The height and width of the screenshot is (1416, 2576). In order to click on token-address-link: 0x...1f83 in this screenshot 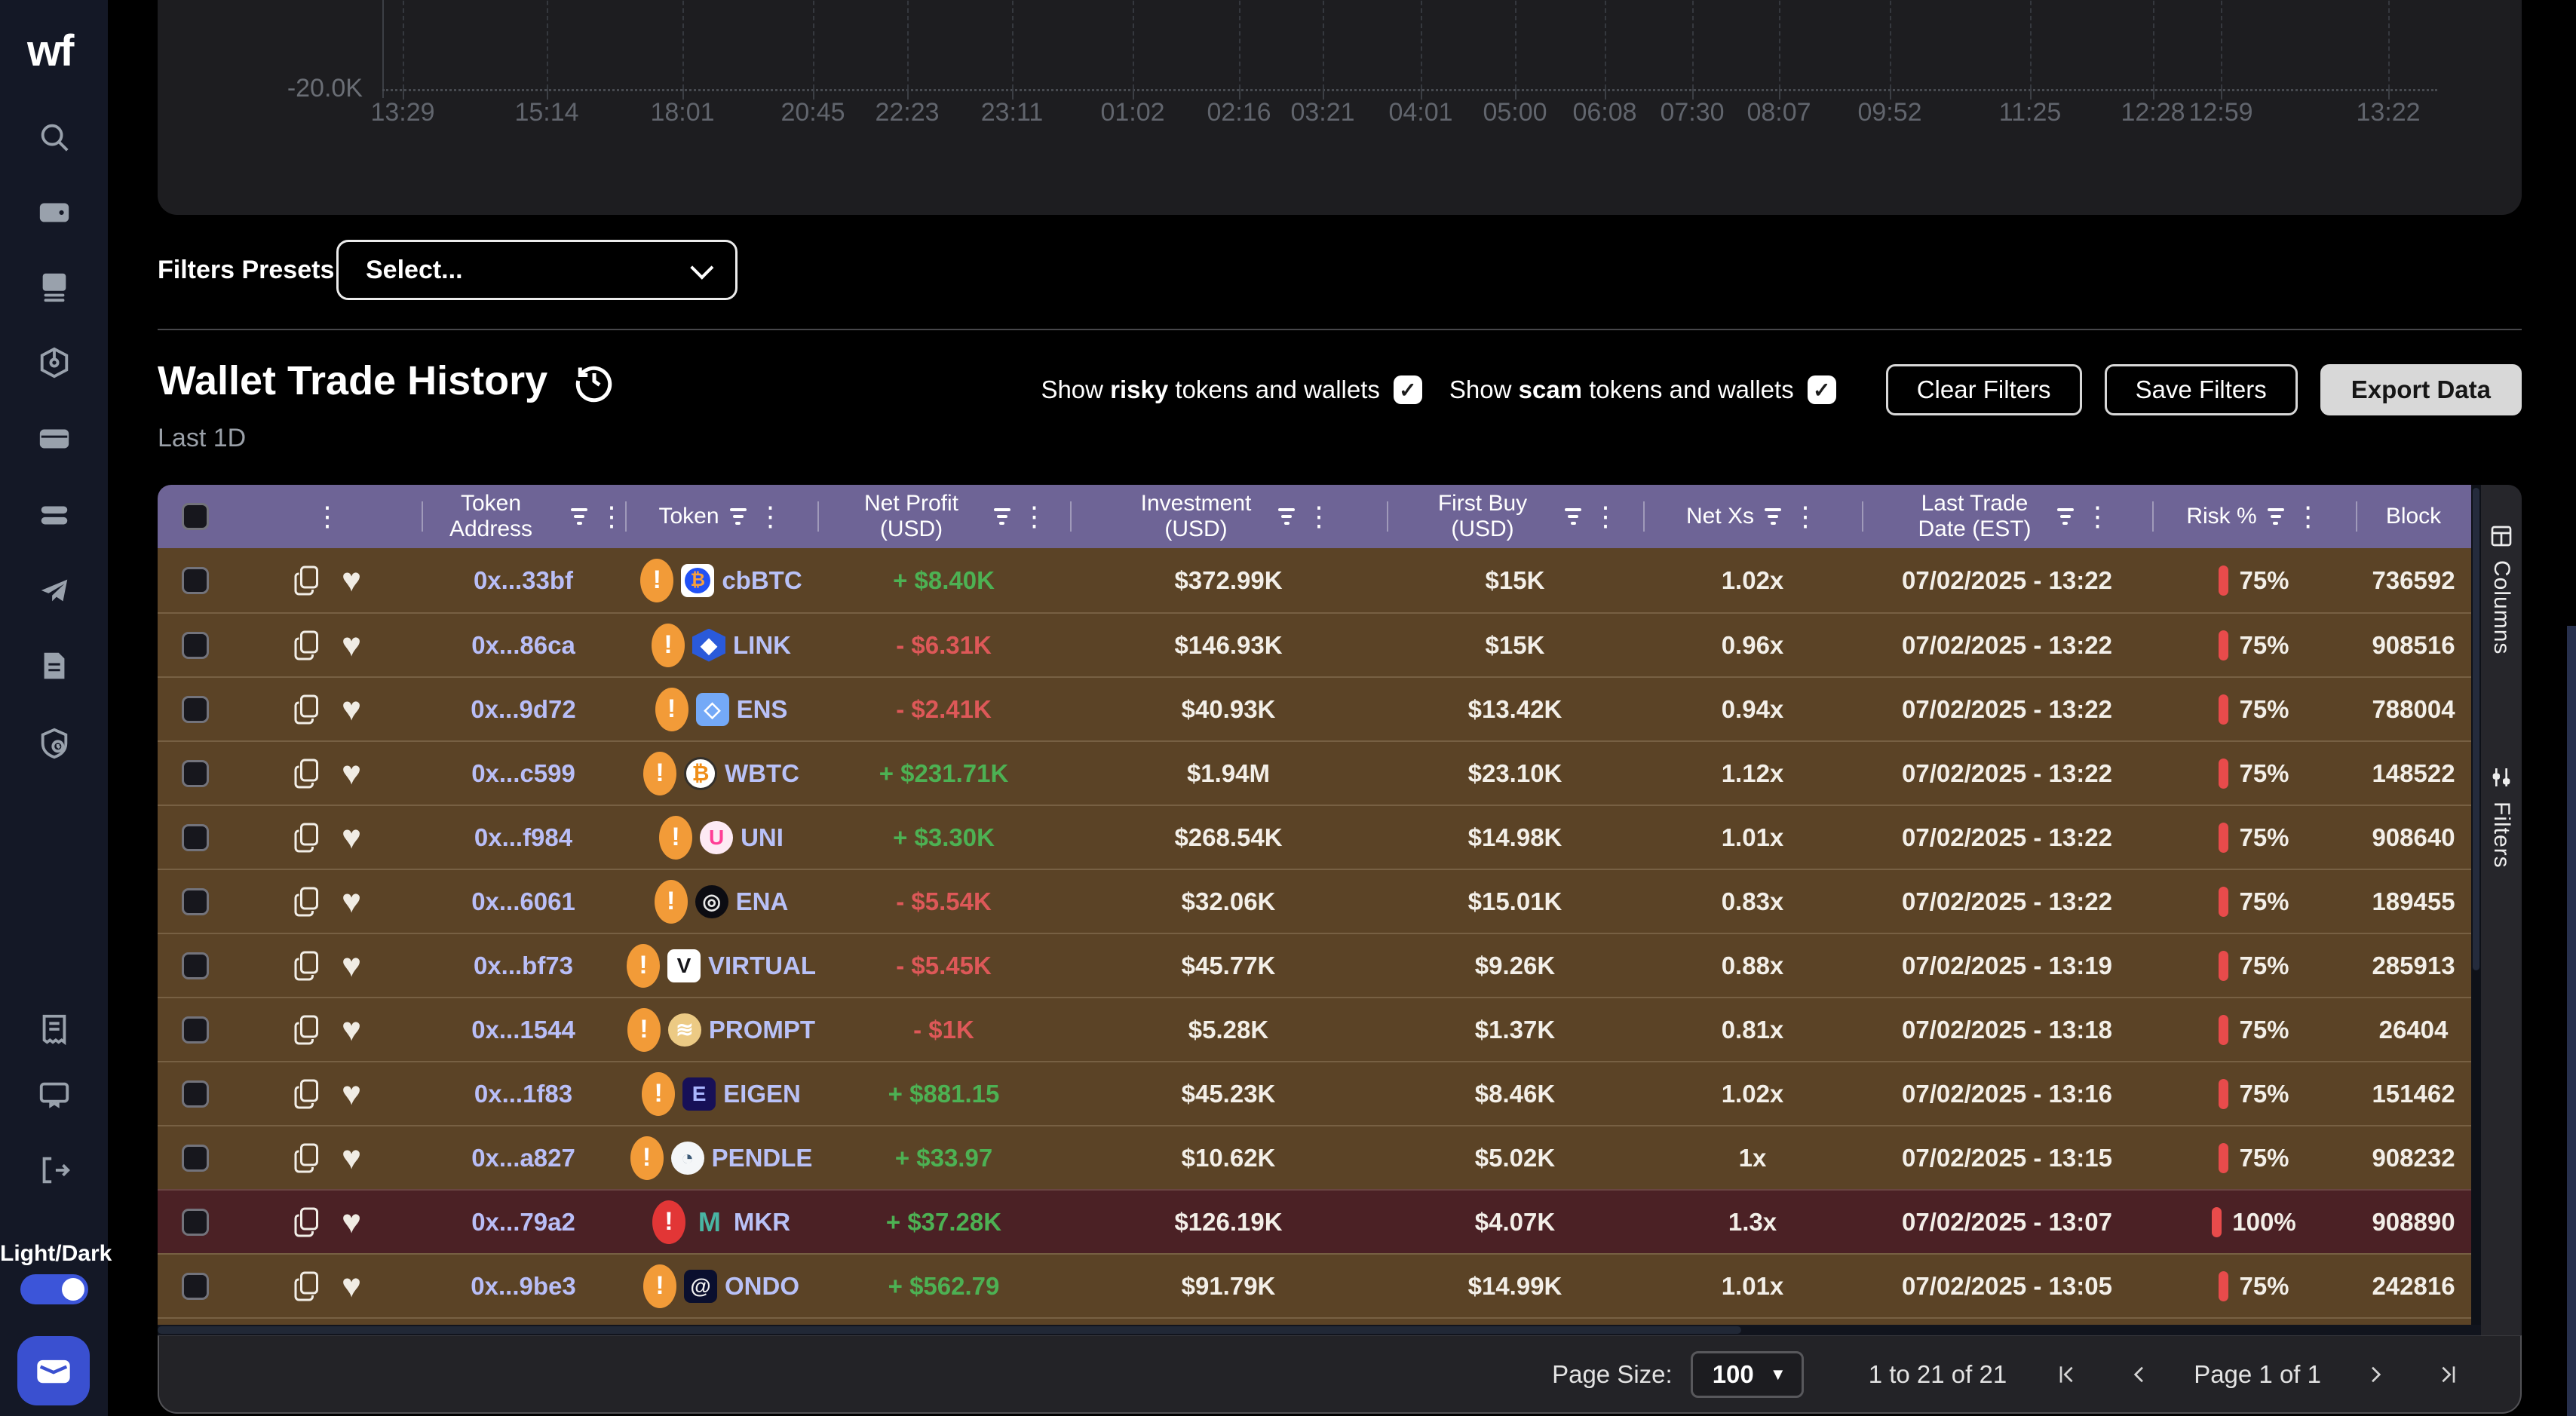, I will do `click(523, 1093)`.